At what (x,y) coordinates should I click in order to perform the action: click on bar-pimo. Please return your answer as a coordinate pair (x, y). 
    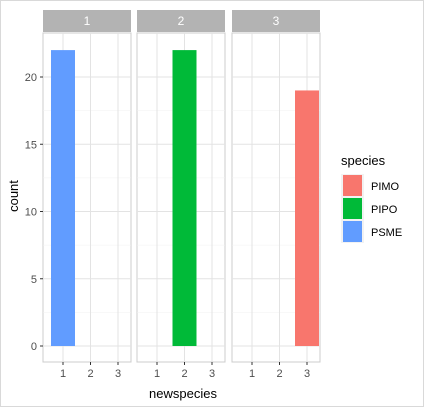
    Looking at the image, I should click on (307, 218).